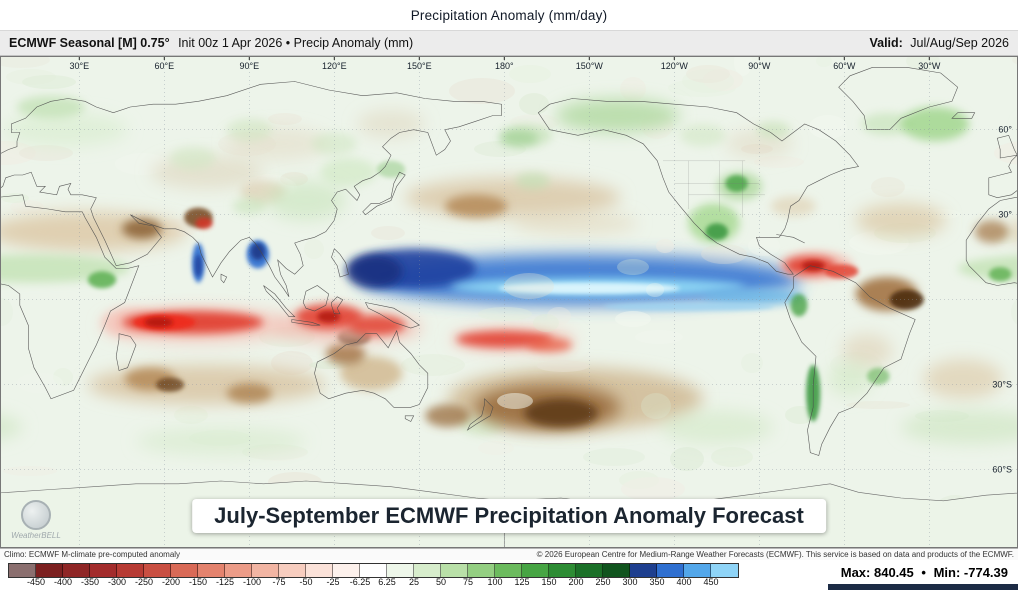 The image size is (1018, 590). Describe the element at coordinates (711, 582) in the screenshot. I see `colorbar-tick-label: 450` at that location.